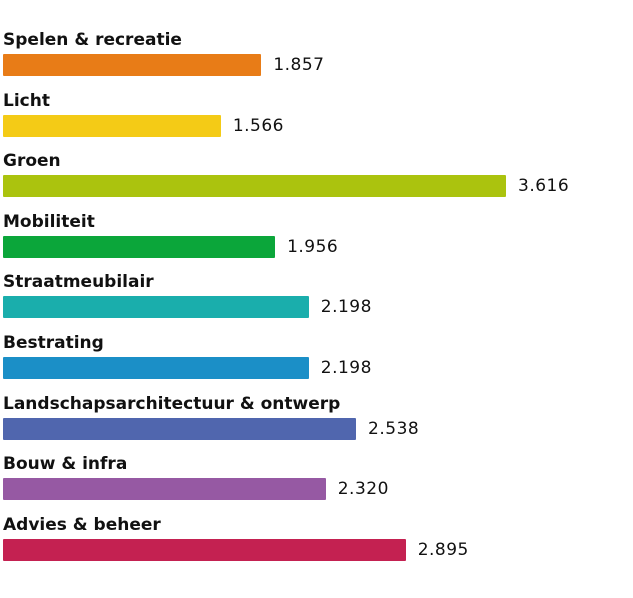 The height and width of the screenshot is (598, 633). I want to click on category-label: Straatmeubilair, so click(78, 282).